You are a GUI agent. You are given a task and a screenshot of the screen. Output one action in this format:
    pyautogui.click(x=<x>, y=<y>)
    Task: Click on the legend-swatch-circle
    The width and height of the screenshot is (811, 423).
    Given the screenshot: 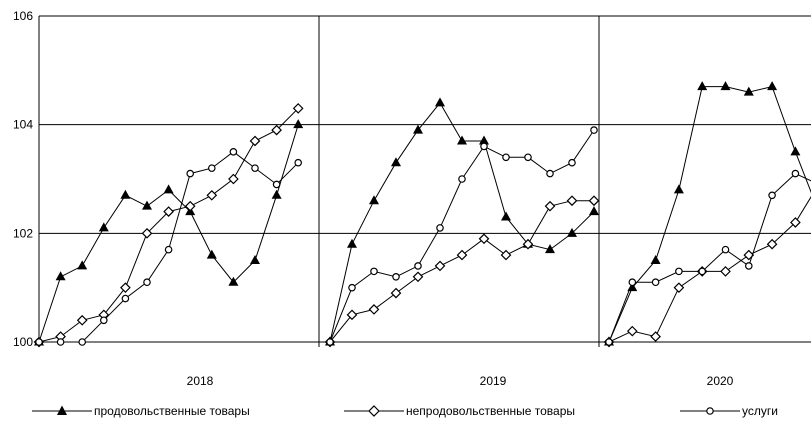 What is the action you would take?
    pyautogui.click(x=710, y=411)
    